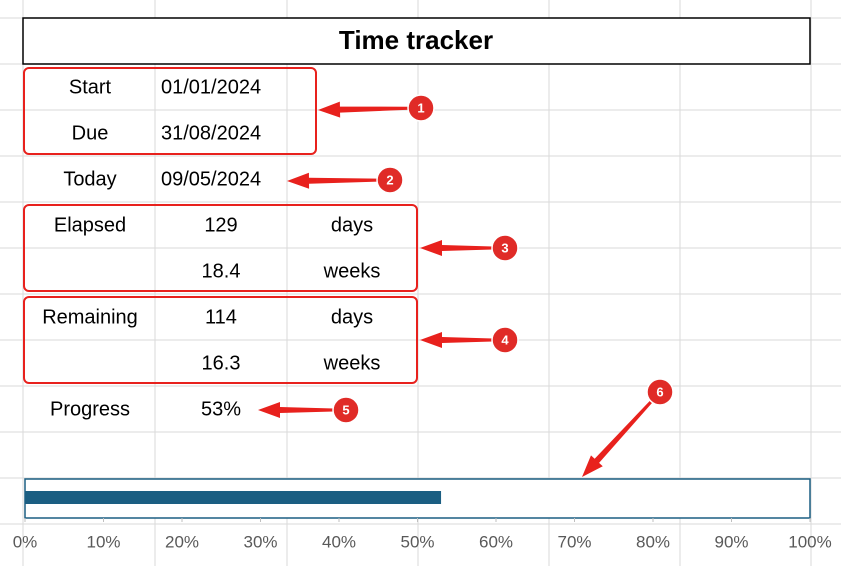  I want to click on callout-number: 3, so click(504, 247).